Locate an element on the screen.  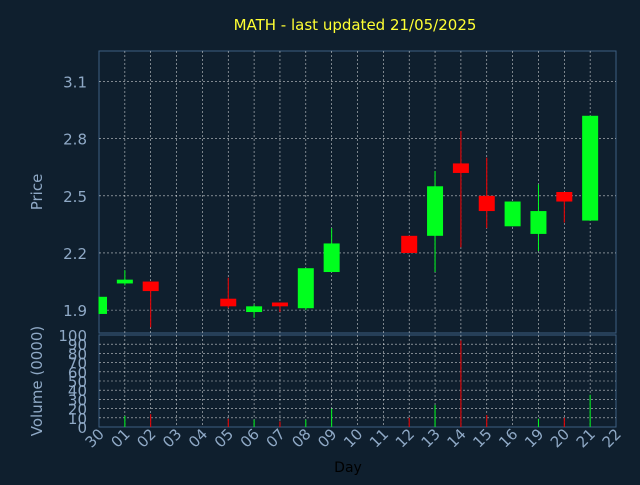
volume-tick-label: 100 is located at coordinates (72, 336).